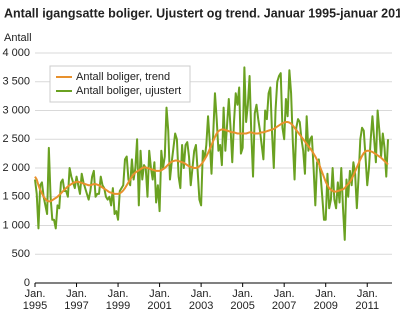  What do you see at coordinates (16, 53) in the screenshot?
I see `y-tick-label: 4 000` at bounding box center [16, 53].